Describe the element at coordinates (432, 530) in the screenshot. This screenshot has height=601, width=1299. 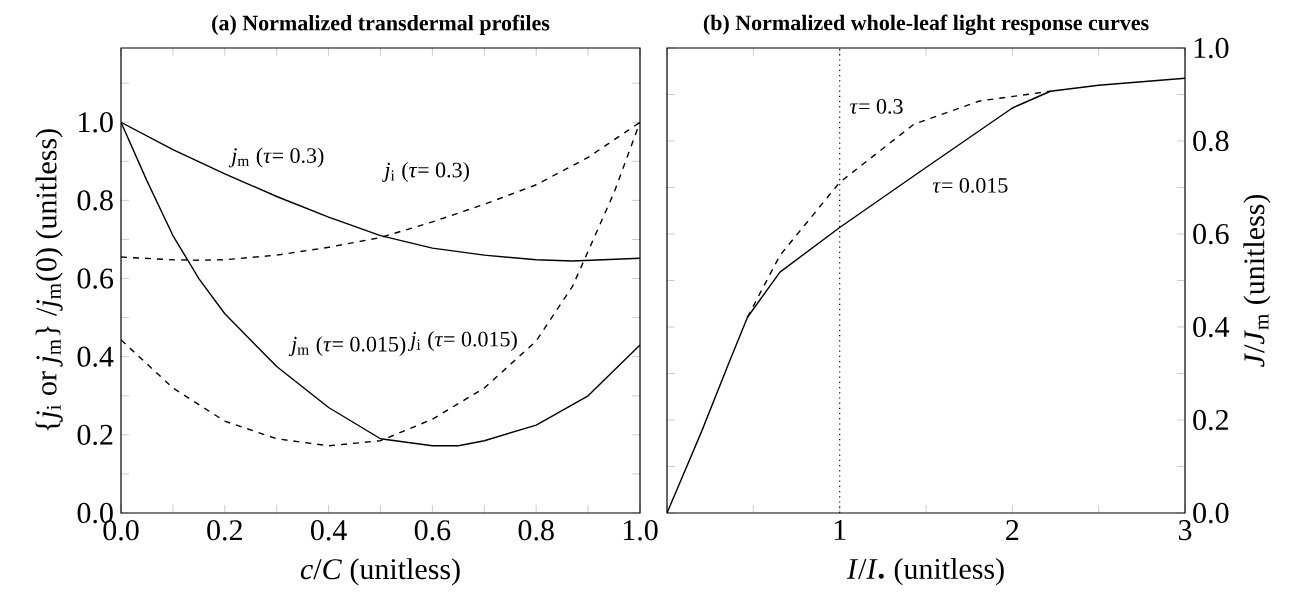
I see `x-tick-label: 0.6` at that location.